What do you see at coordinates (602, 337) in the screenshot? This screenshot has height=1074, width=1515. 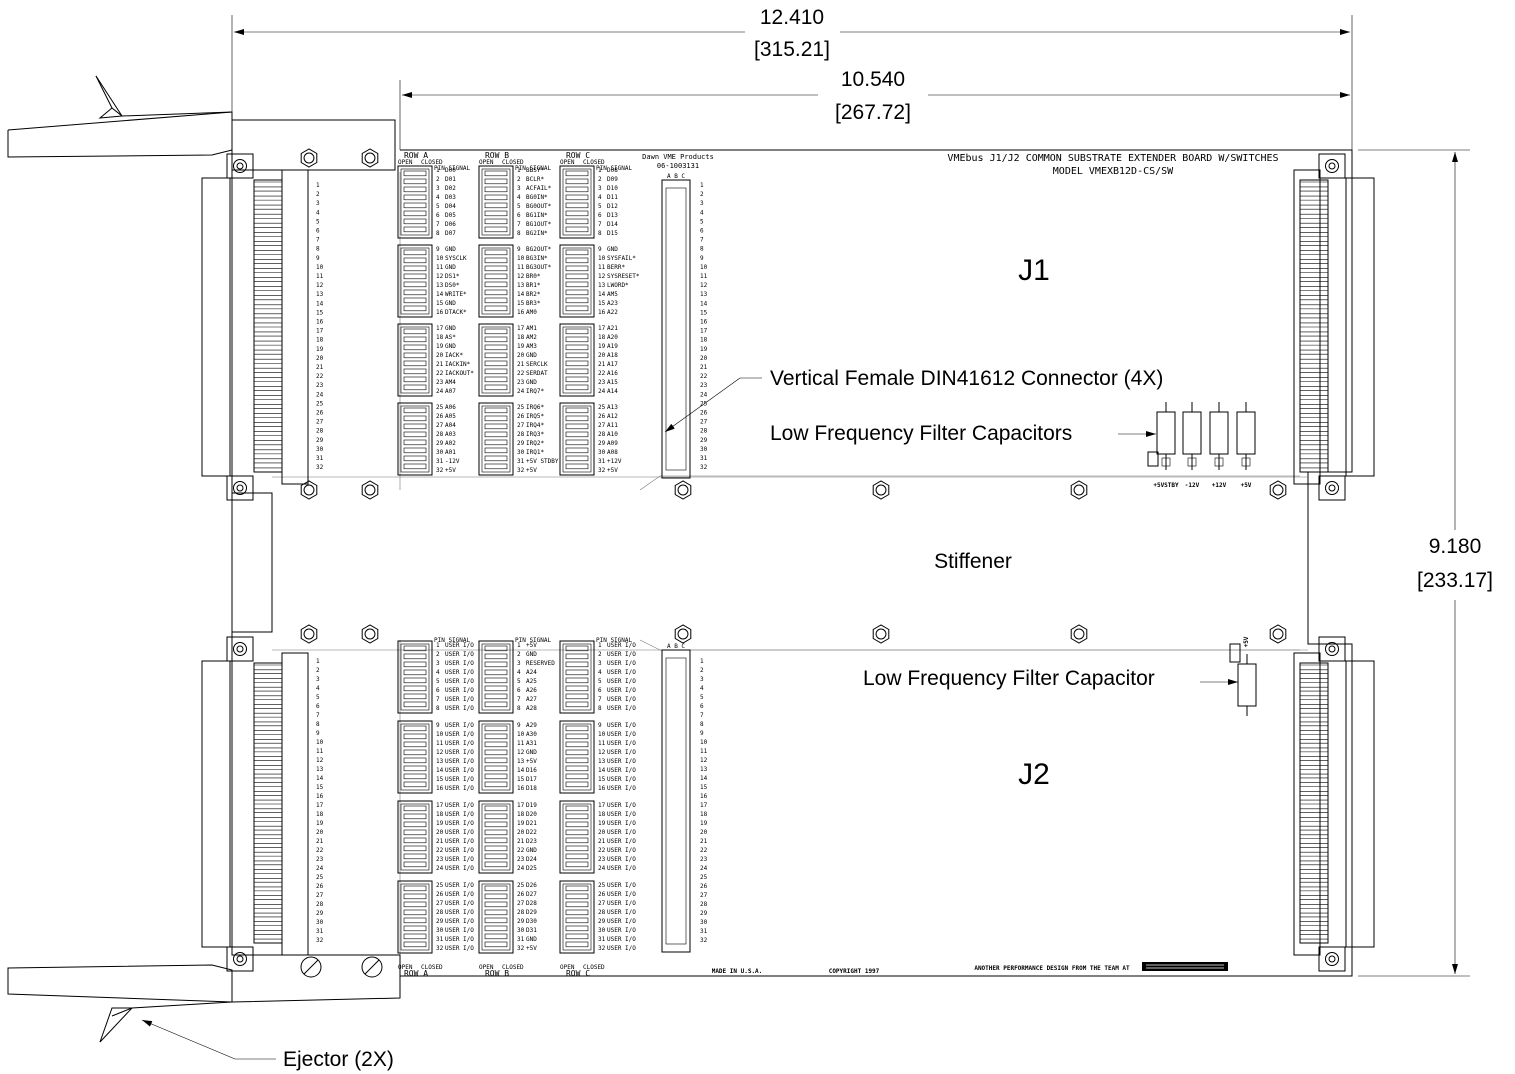 I see `switch-pin-number: 18` at bounding box center [602, 337].